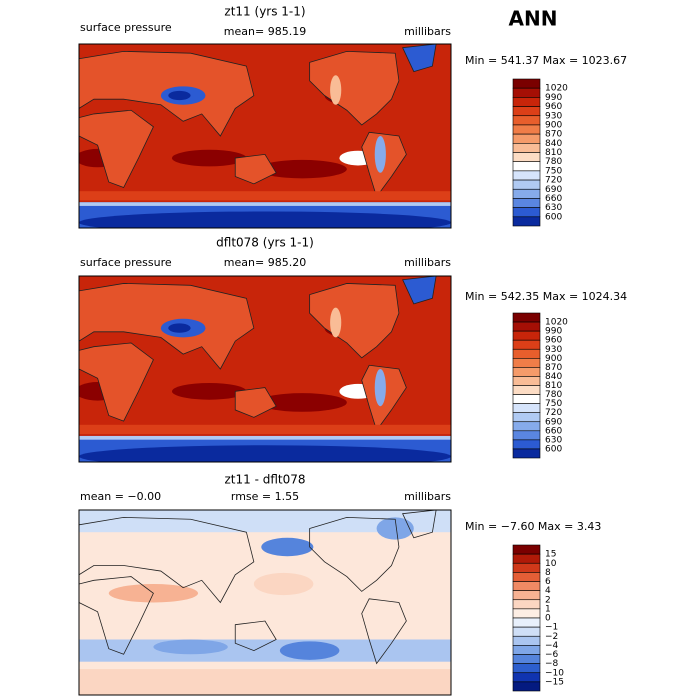  What do you see at coordinates (264, 480) in the screenshot?
I see `panel-title: zt11 - dflt078` at bounding box center [264, 480].